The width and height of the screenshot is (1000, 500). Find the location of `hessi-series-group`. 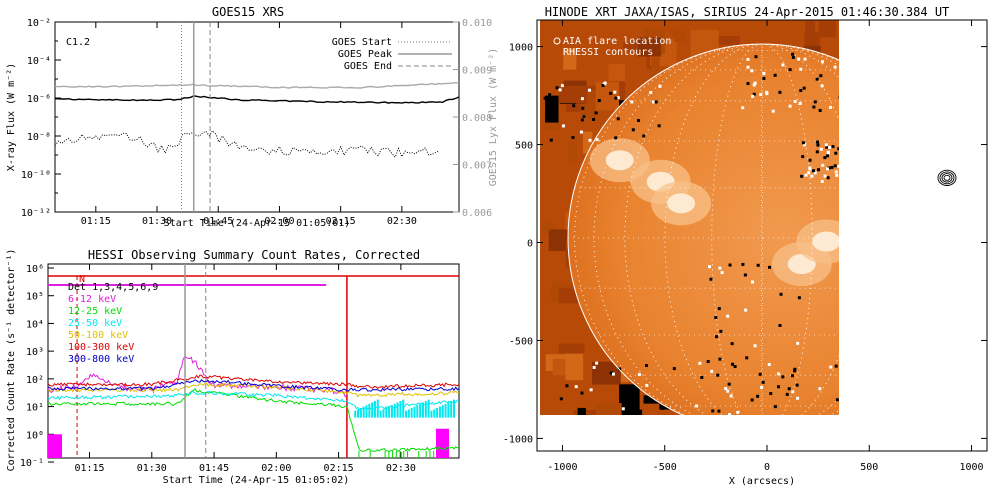

hessi-series-group is located at coordinates (253, 404).